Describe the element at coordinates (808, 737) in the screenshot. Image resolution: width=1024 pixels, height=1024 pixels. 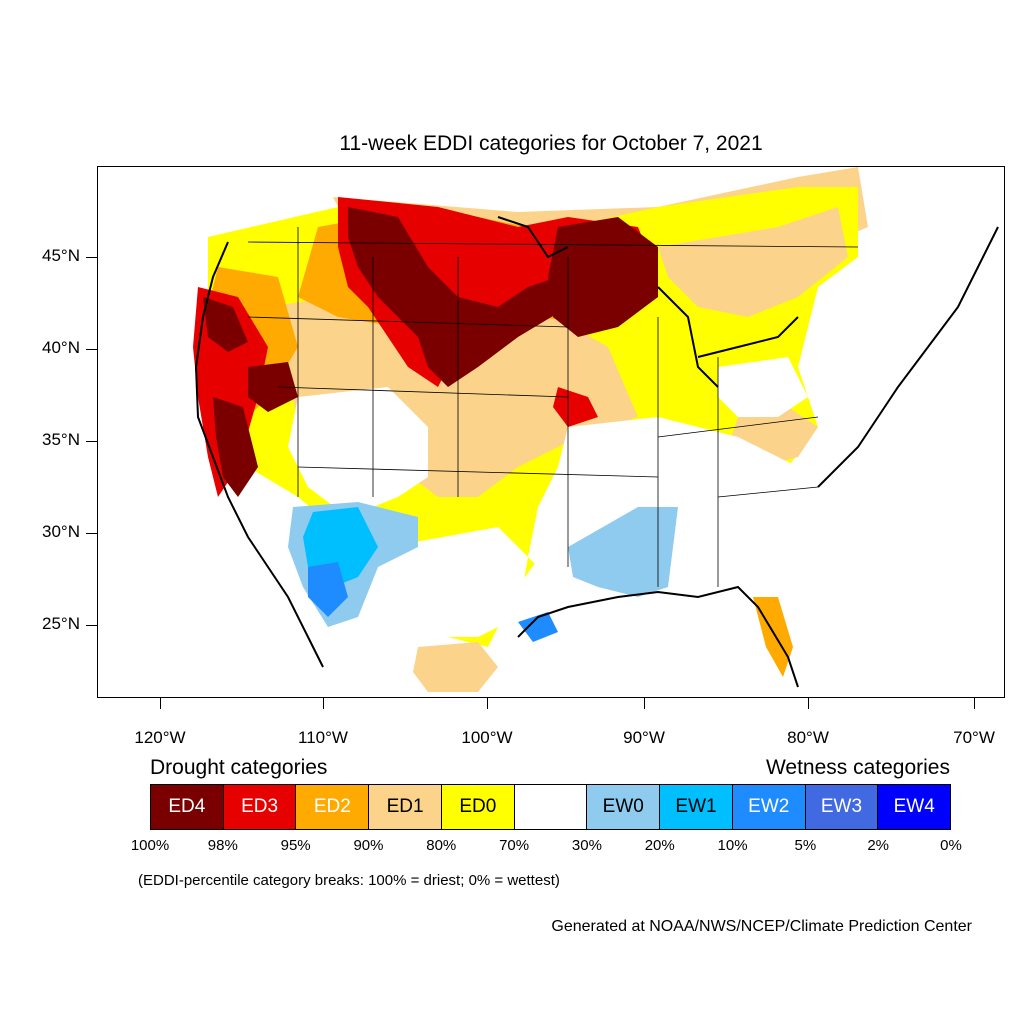
I see `lon-label-80w: 80°W` at that location.